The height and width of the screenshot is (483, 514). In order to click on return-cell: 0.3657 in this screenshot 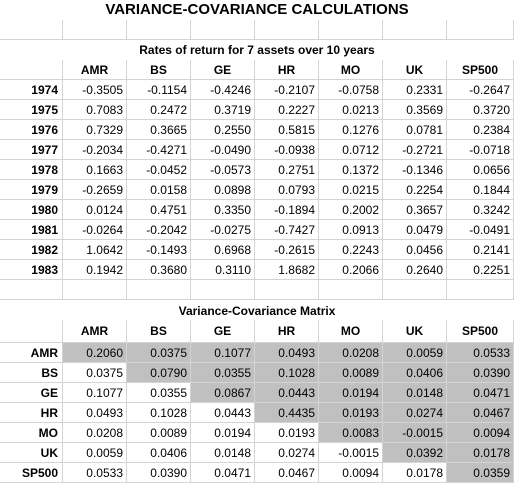, I will do `click(415, 210)`.